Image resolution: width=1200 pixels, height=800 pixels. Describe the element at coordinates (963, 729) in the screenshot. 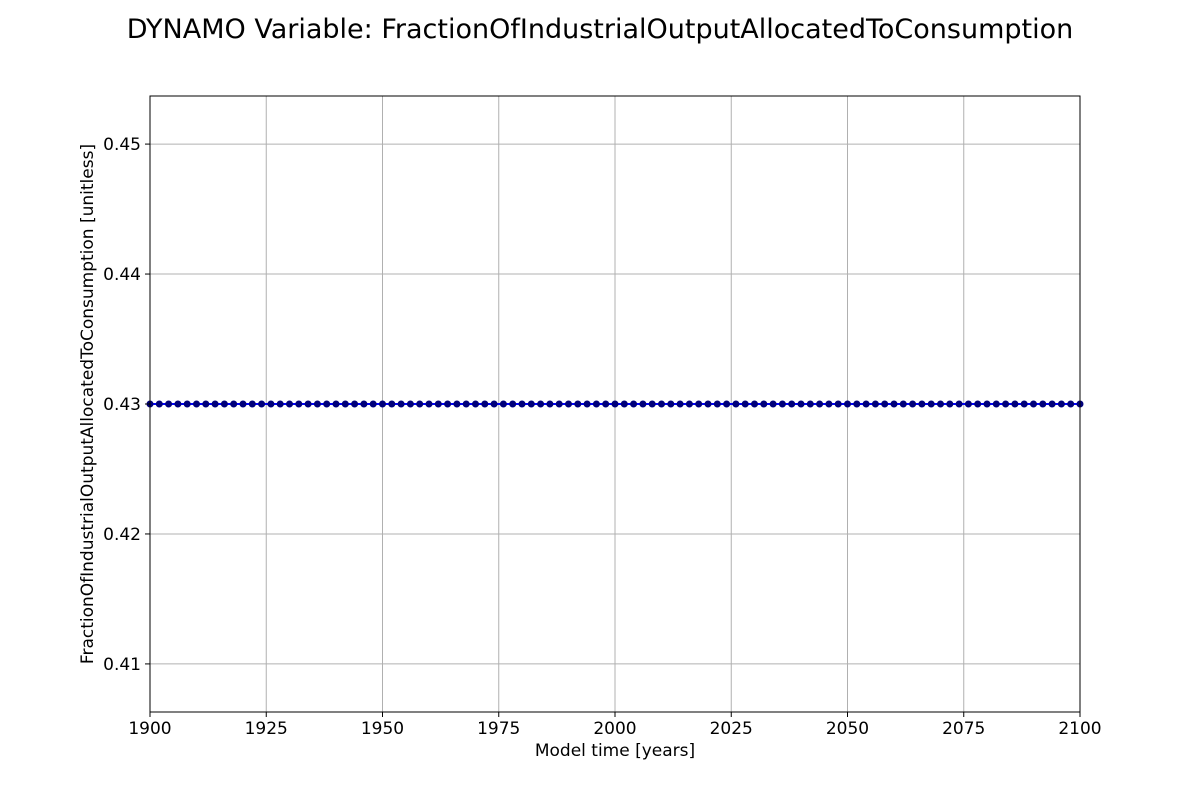

I see `x-tick-label: 2075` at that location.